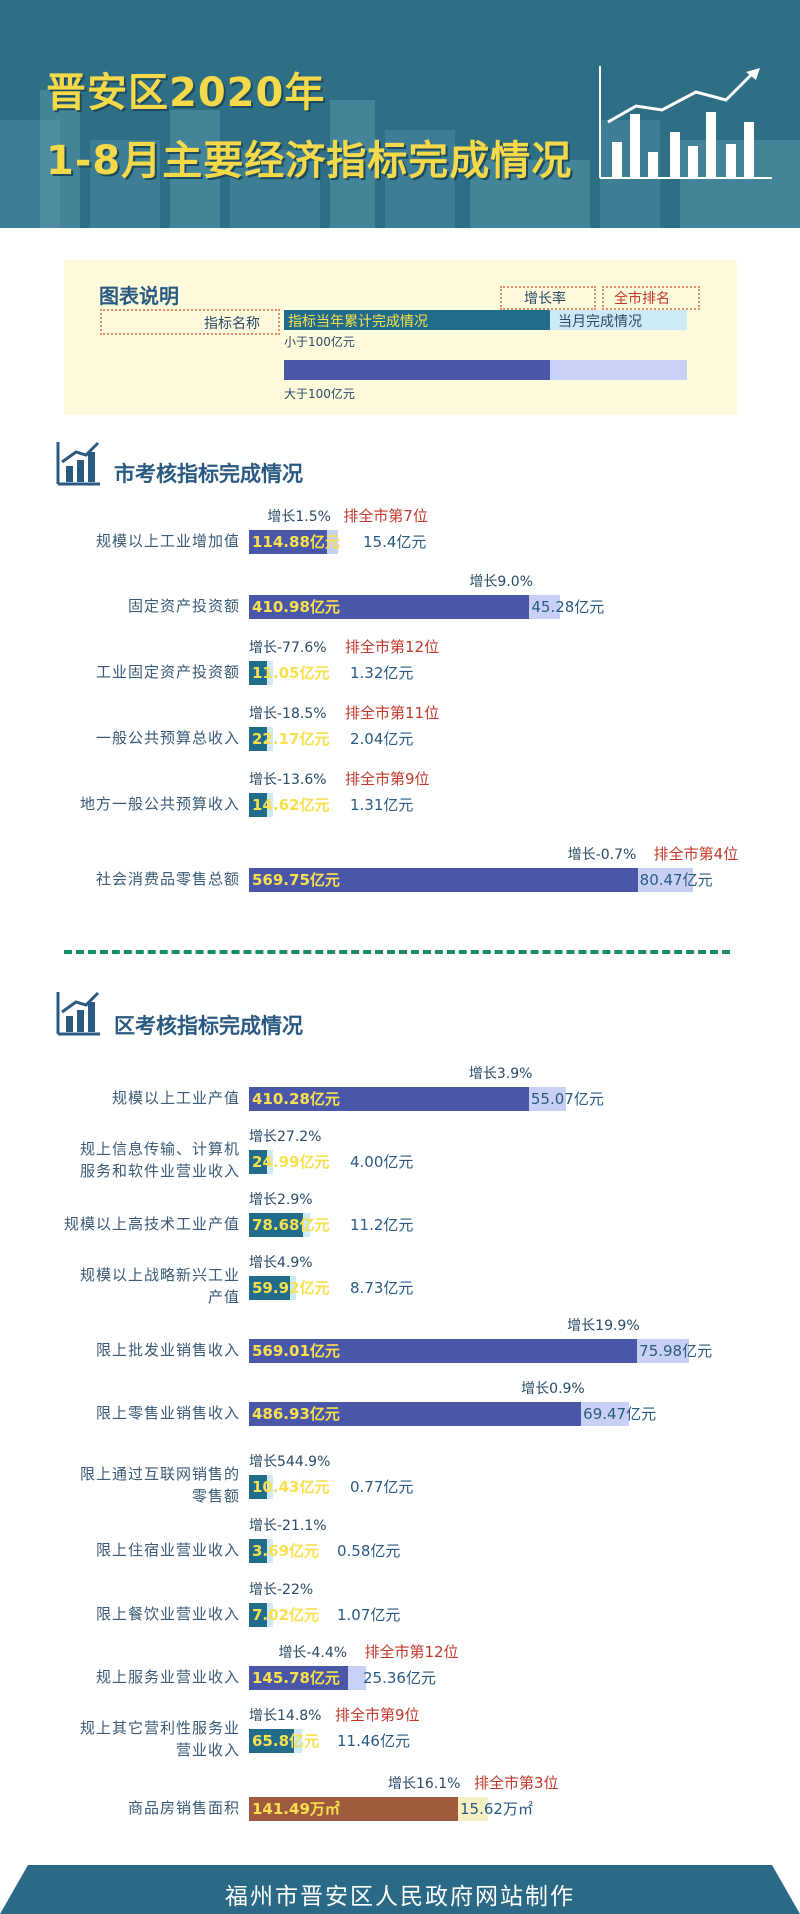  What do you see at coordinates (160, 1286) in the screenshot?
I see `indicator-label: 规模以上战略新兴工业产值` at bounding box center [160, 1286].